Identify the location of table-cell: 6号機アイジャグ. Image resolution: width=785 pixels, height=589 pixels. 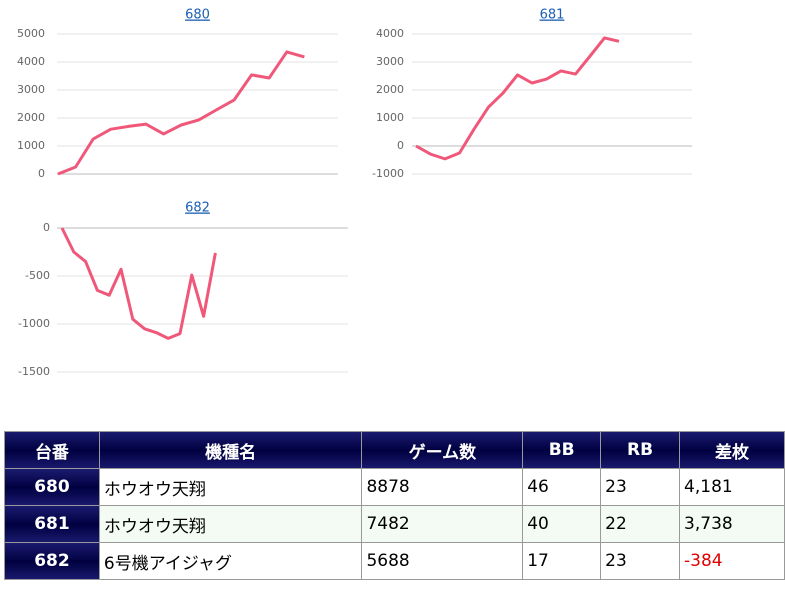
(230, 561).